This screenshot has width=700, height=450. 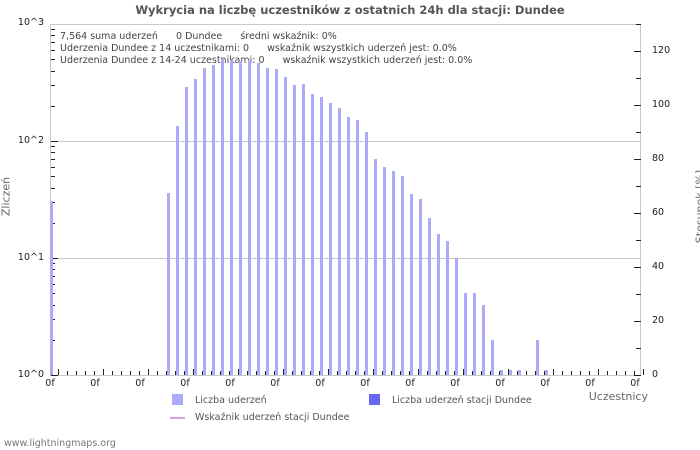 What do you see at coordinates (177, 418) in the screenshot?
I see `legend-line-station-ratio` at bounding box center [177, 418].